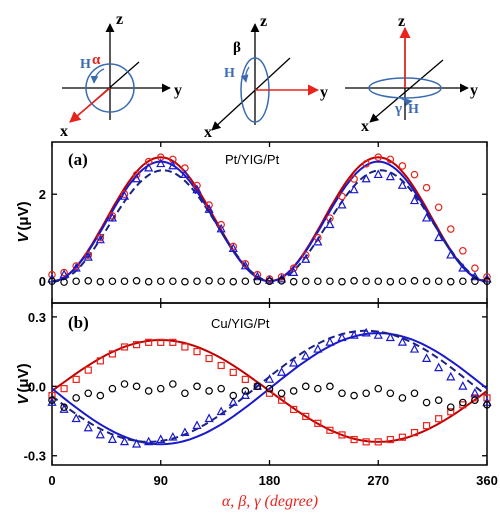 The width and height of the screenshot is (500, 516). Describe the element at coordinates (37, 386) in the screenshot. I see `y-tick-label: 0.0` at that location.